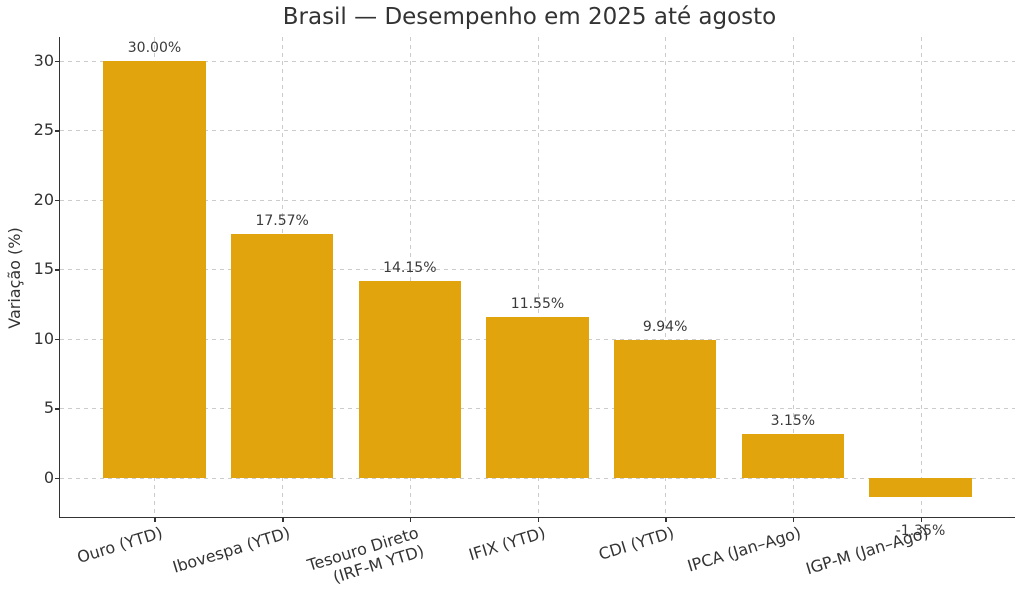  I want to click on x-tick-label: IFIX (YTD), so click(507, 544).